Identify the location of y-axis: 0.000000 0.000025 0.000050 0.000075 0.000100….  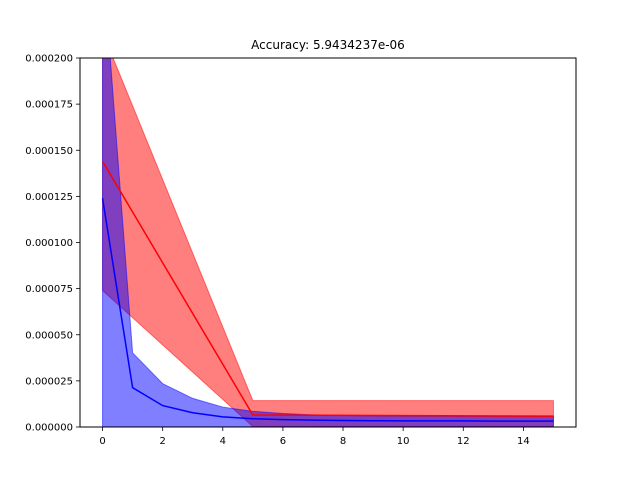
(52, 244).